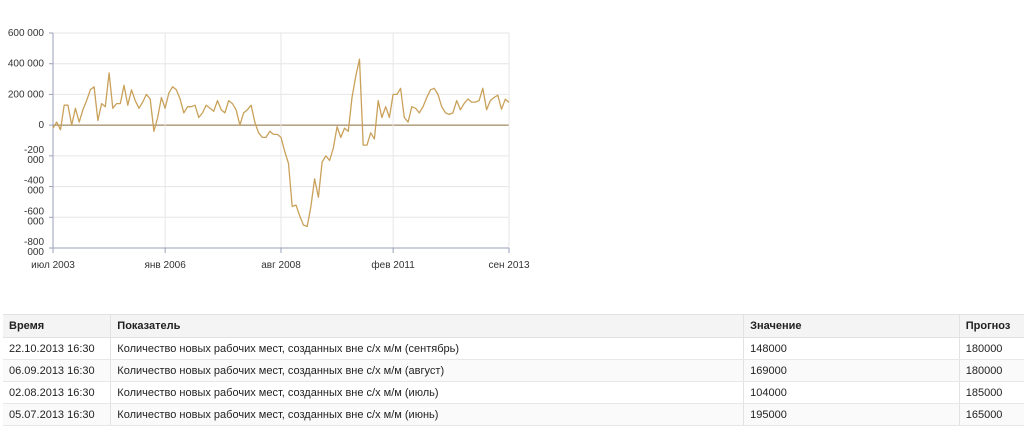 The image size is (1024, 429). I want to click on cell-time: 02.08.2013 16:30, so click(57, 392).